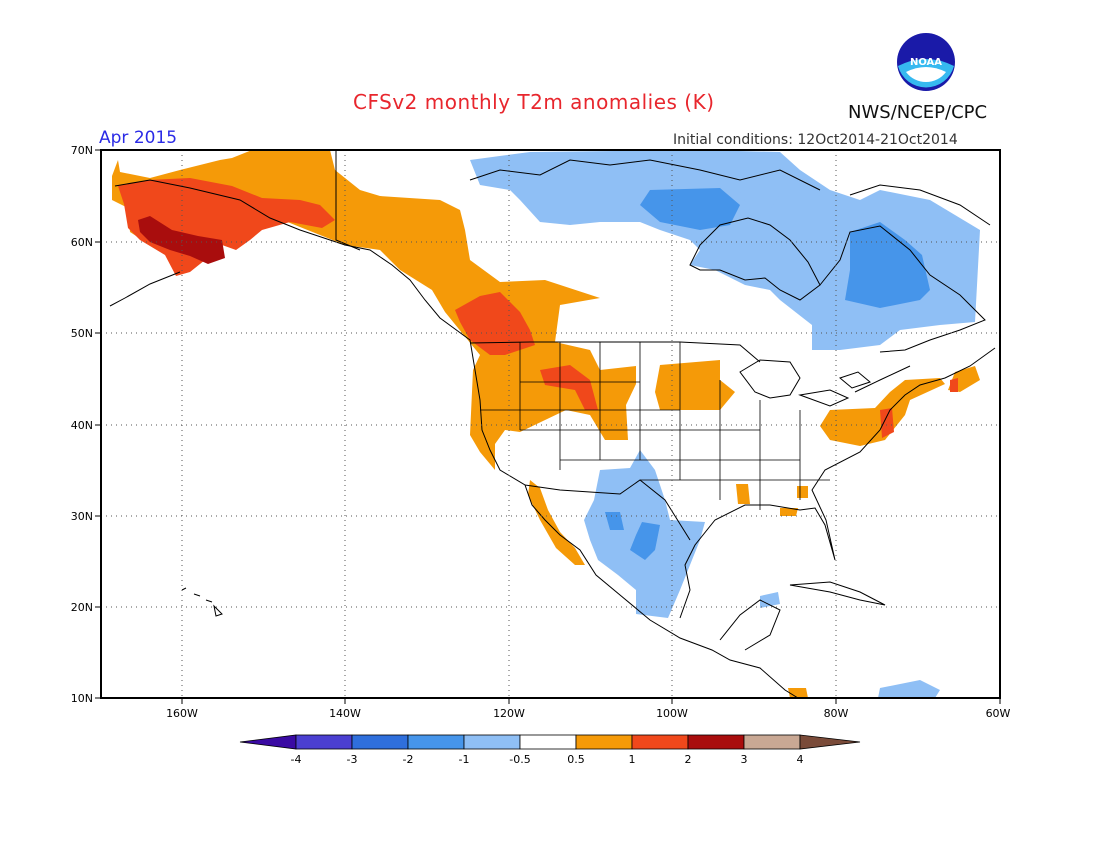 This screenshot has height=850, width=1100. What do you see at coordinates (556, 522) in the screenshot?
I see `anomaly-warm-baja` at bounding box center [556, 522].